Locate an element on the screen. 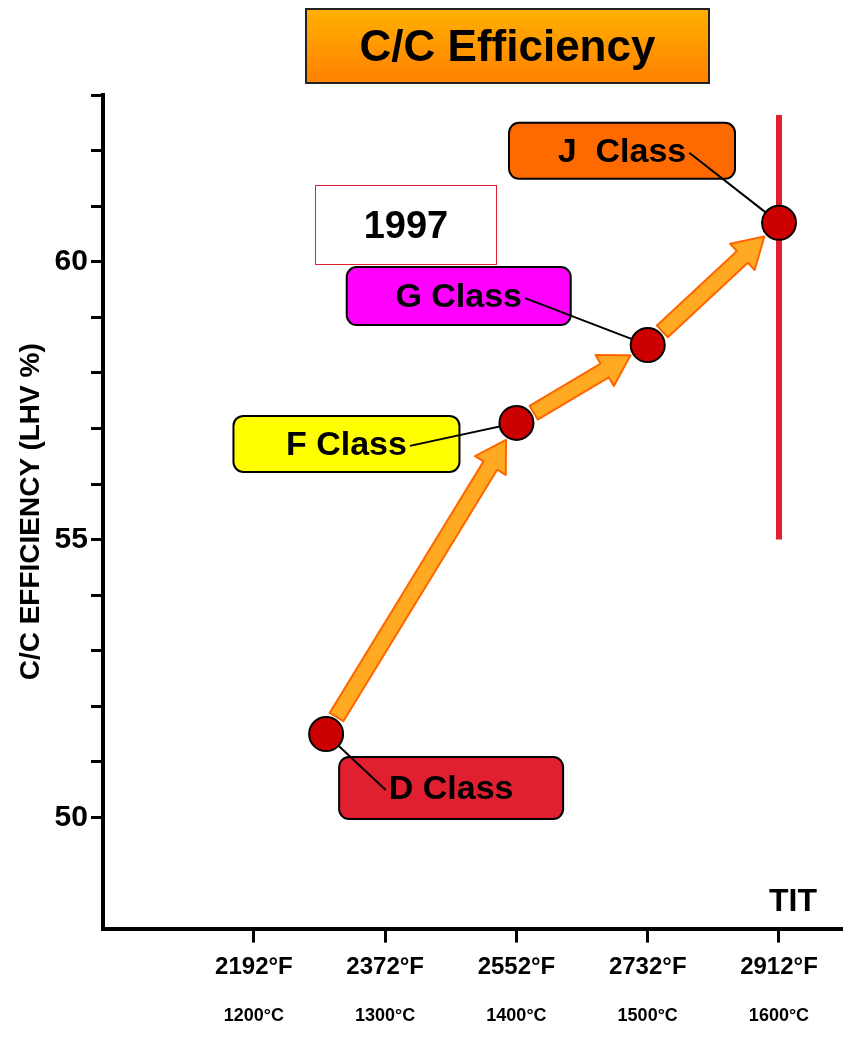 The height and width of the screenshot is (1046, 862). annotation: J Class is located at coordinates (622, 150).